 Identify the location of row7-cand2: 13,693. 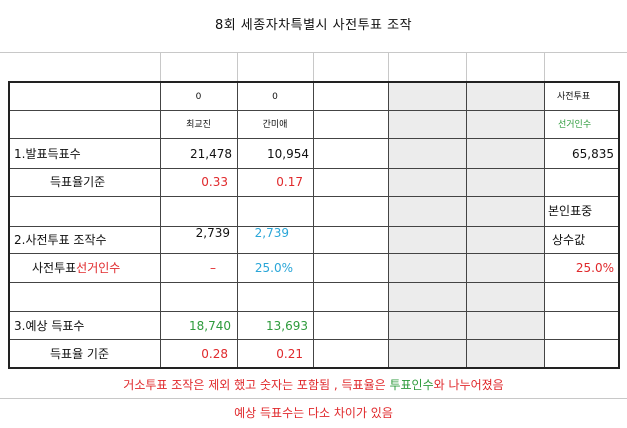
(287, 326).